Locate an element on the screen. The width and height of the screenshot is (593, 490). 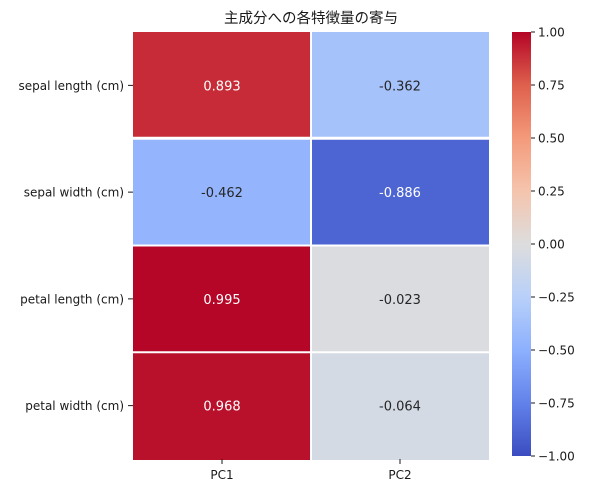
row-tick-label: sepal length (cm) is located at coordinates (71, 86).